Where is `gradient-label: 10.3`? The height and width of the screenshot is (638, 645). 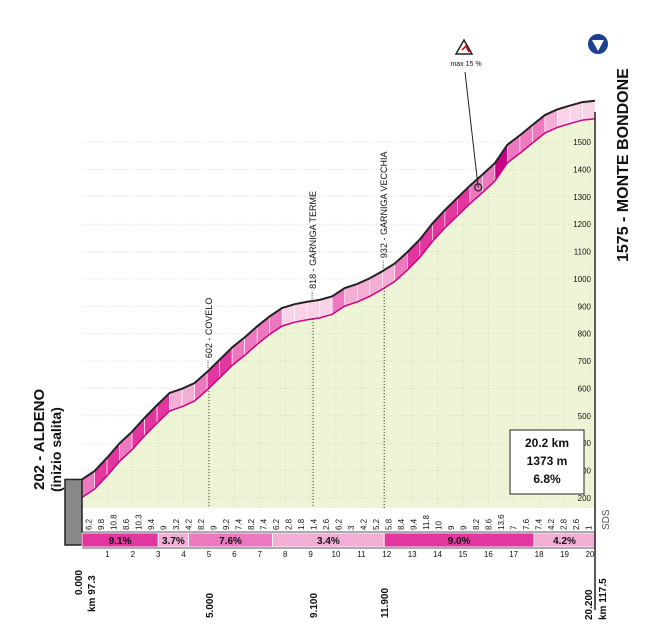
gradient-label: 10.3 is located at coordinates (138, 522).